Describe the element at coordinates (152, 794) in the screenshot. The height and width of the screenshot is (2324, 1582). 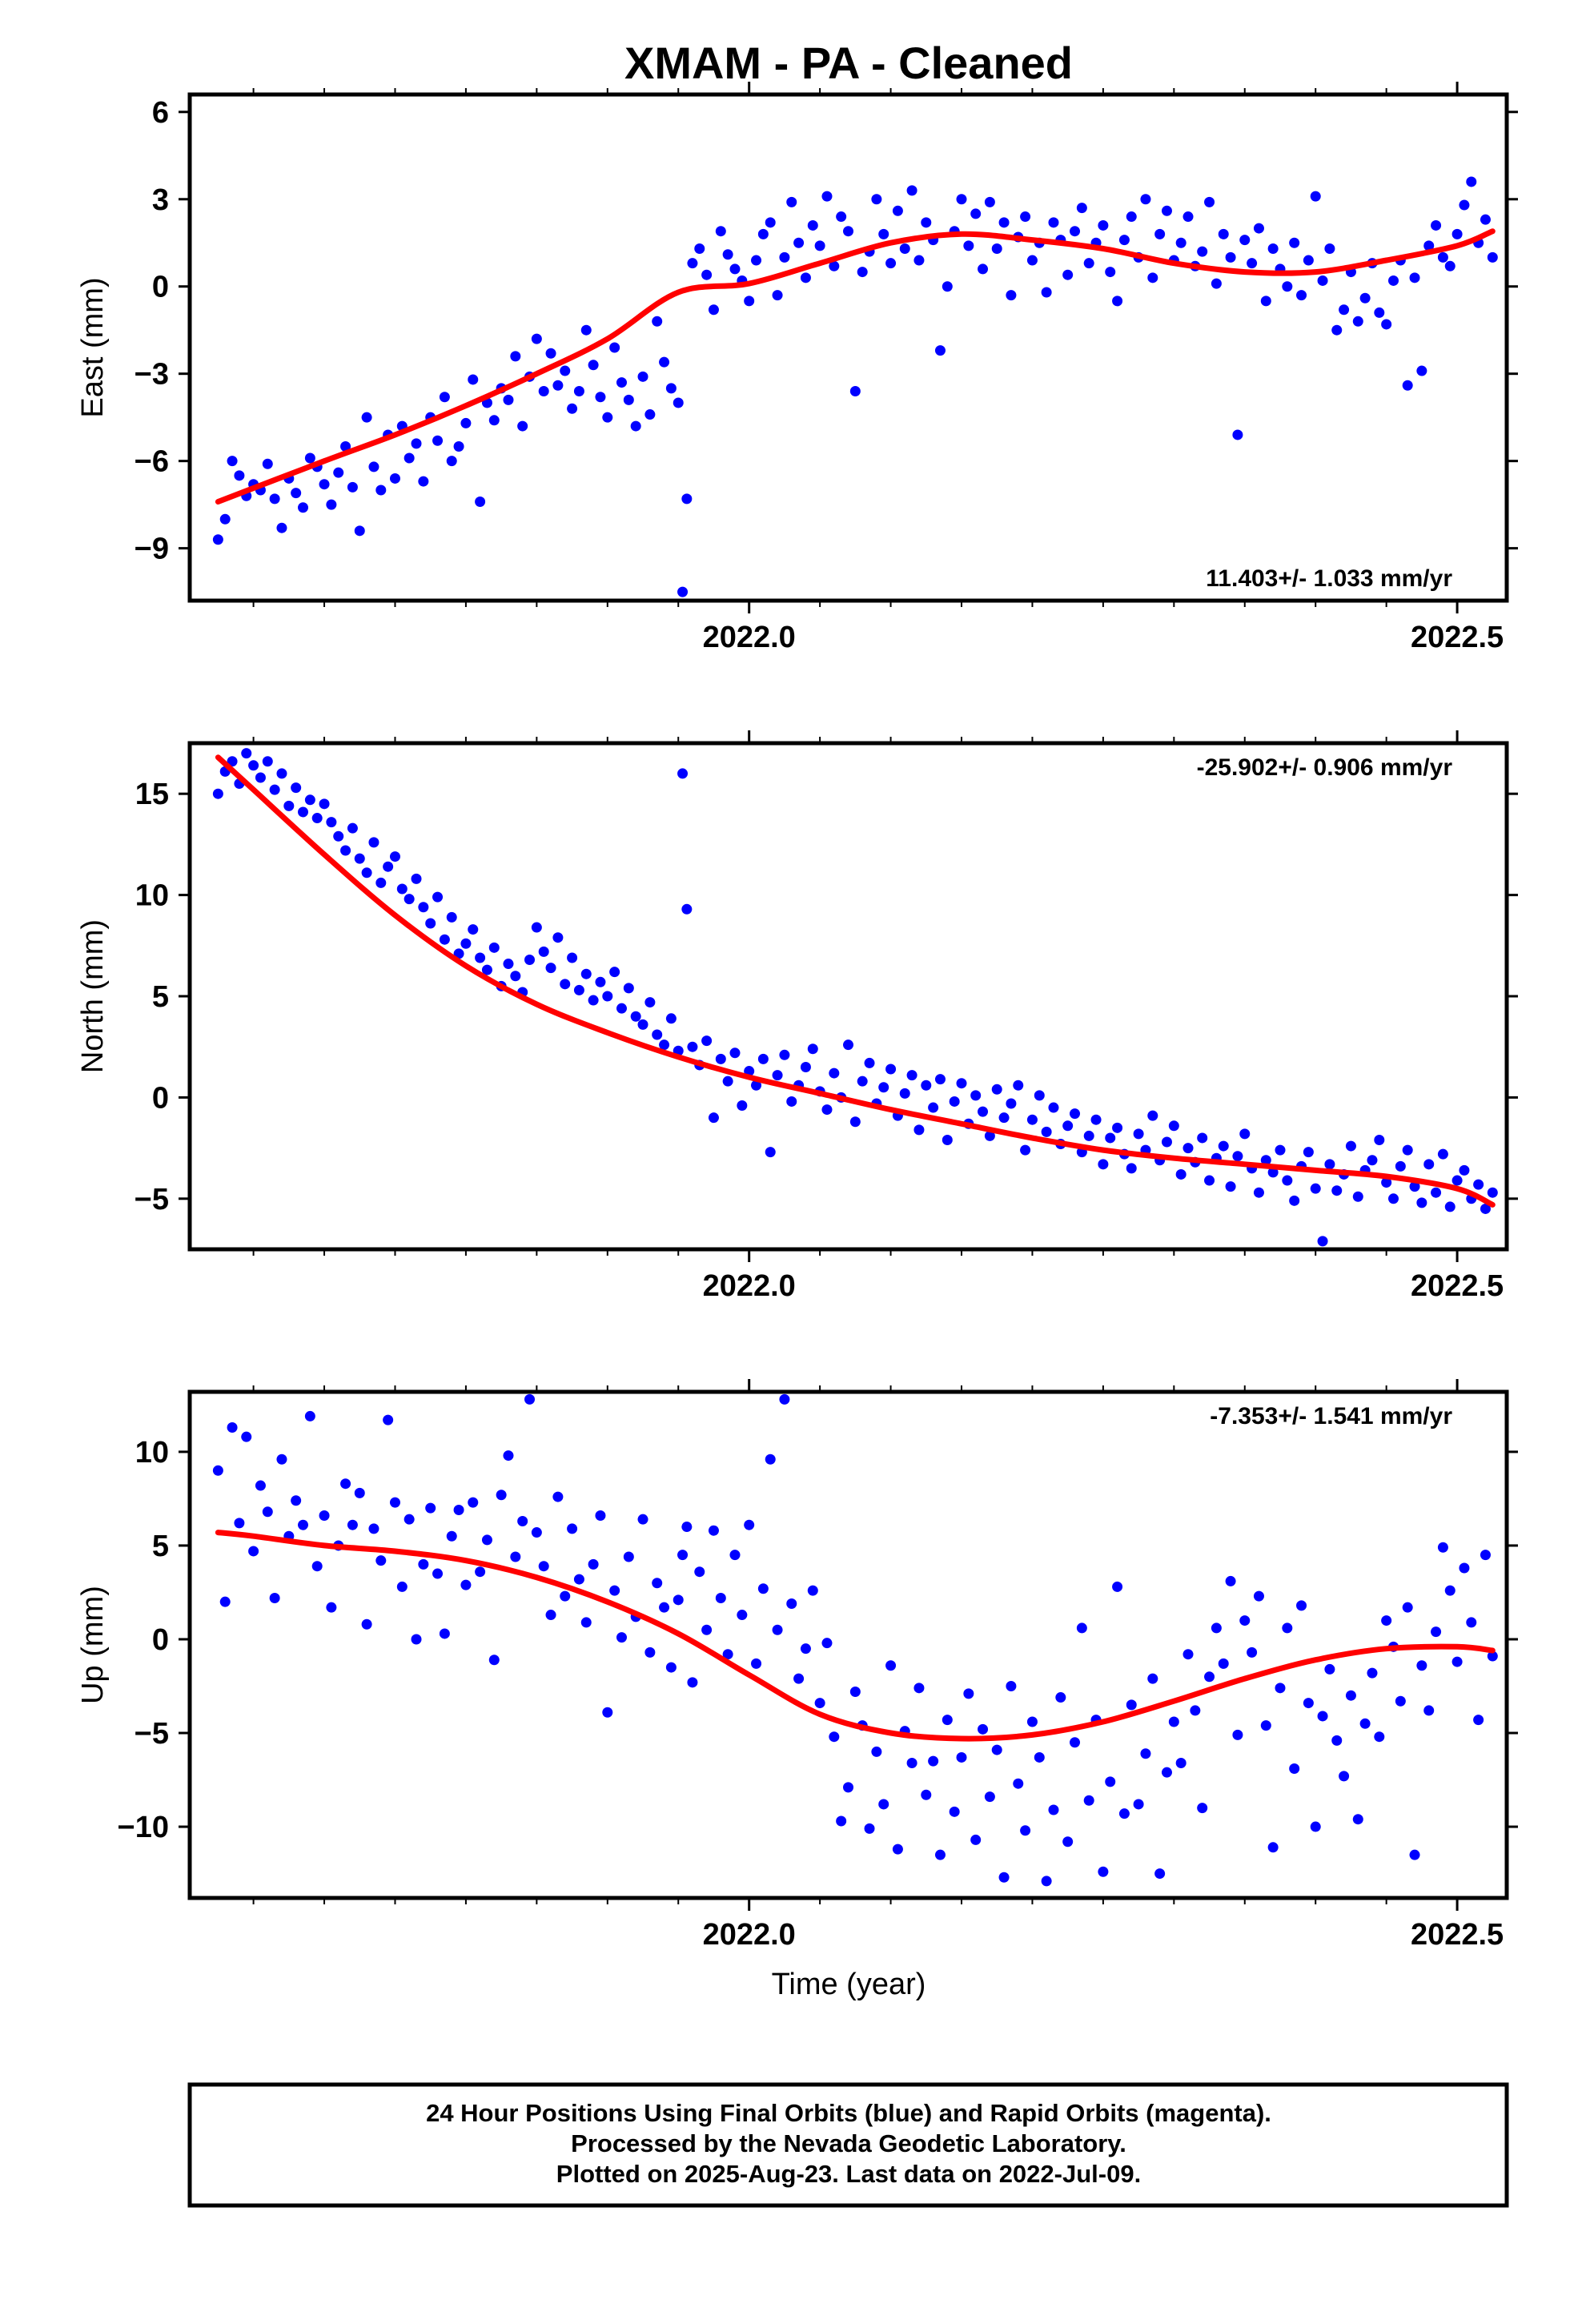
I see `north-y-tick-label: 15` at that location.